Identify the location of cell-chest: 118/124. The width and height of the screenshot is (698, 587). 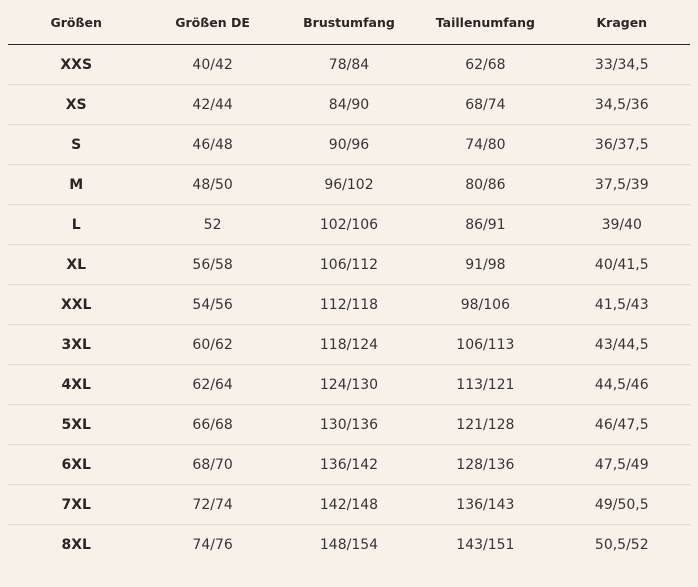
(349, 344).